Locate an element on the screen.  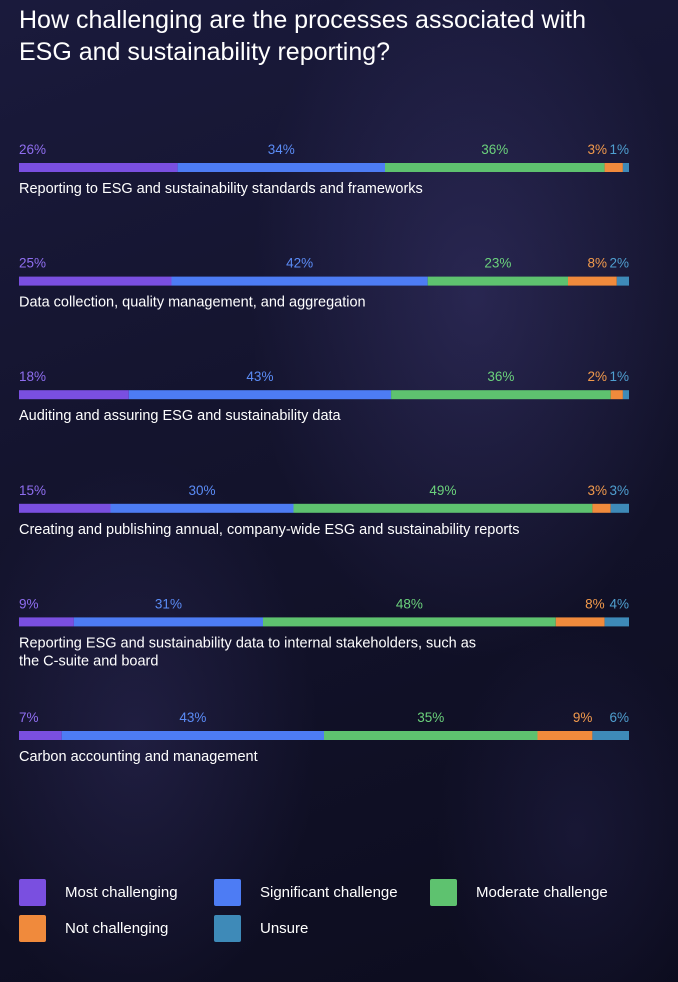
bar-segment-5-unsure is located at coordinates (616, 622).